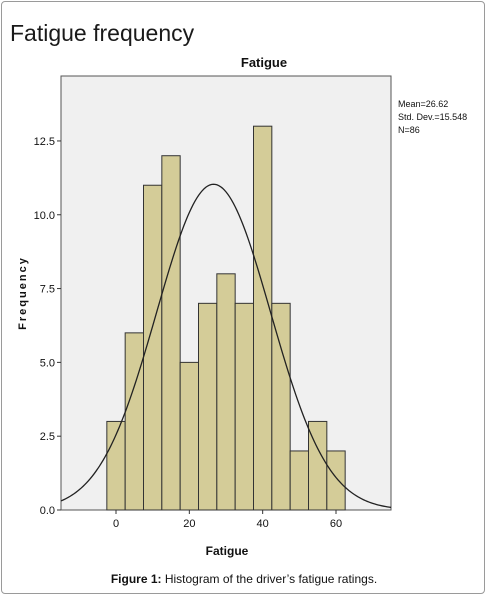 The width and height of the screenshot is (488, 597). What do you see at coordinates (44, 216) in the screenshot?
I see `y-tick-label-4: 10.0` at bounding box center [44, 216].